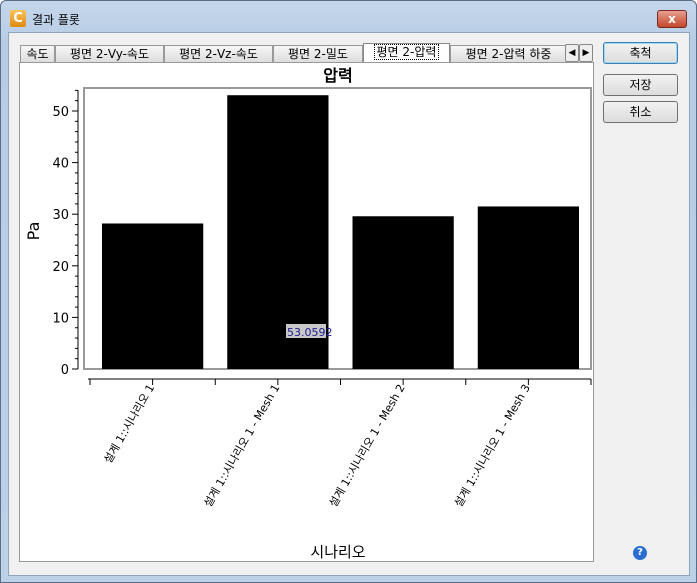 This screenshot has height=583, width=697. What do you see at coordinates (65, 370) in the screenshot?
I see `y-tick-label: 0` at bounding box center [65, 370].